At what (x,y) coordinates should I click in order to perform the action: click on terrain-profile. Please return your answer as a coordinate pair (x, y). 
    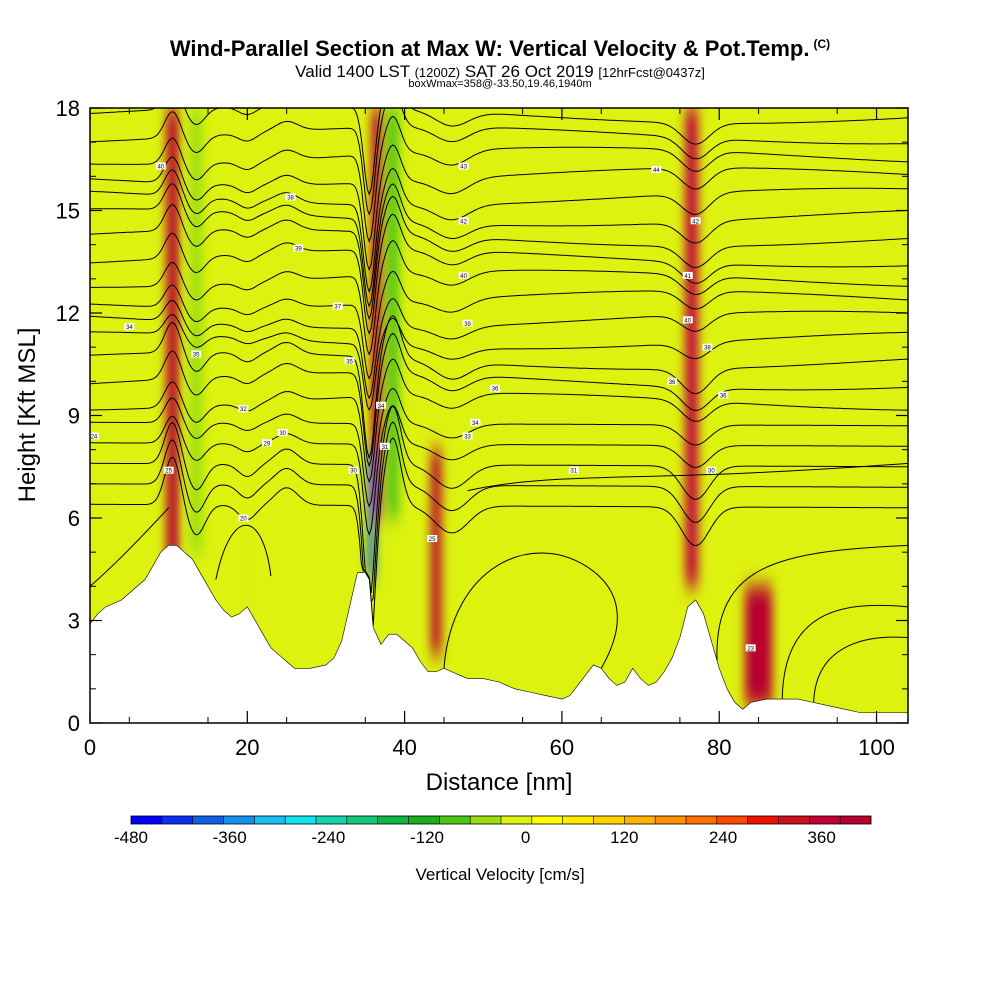
    Looking at the image, I should click on (499, 634).